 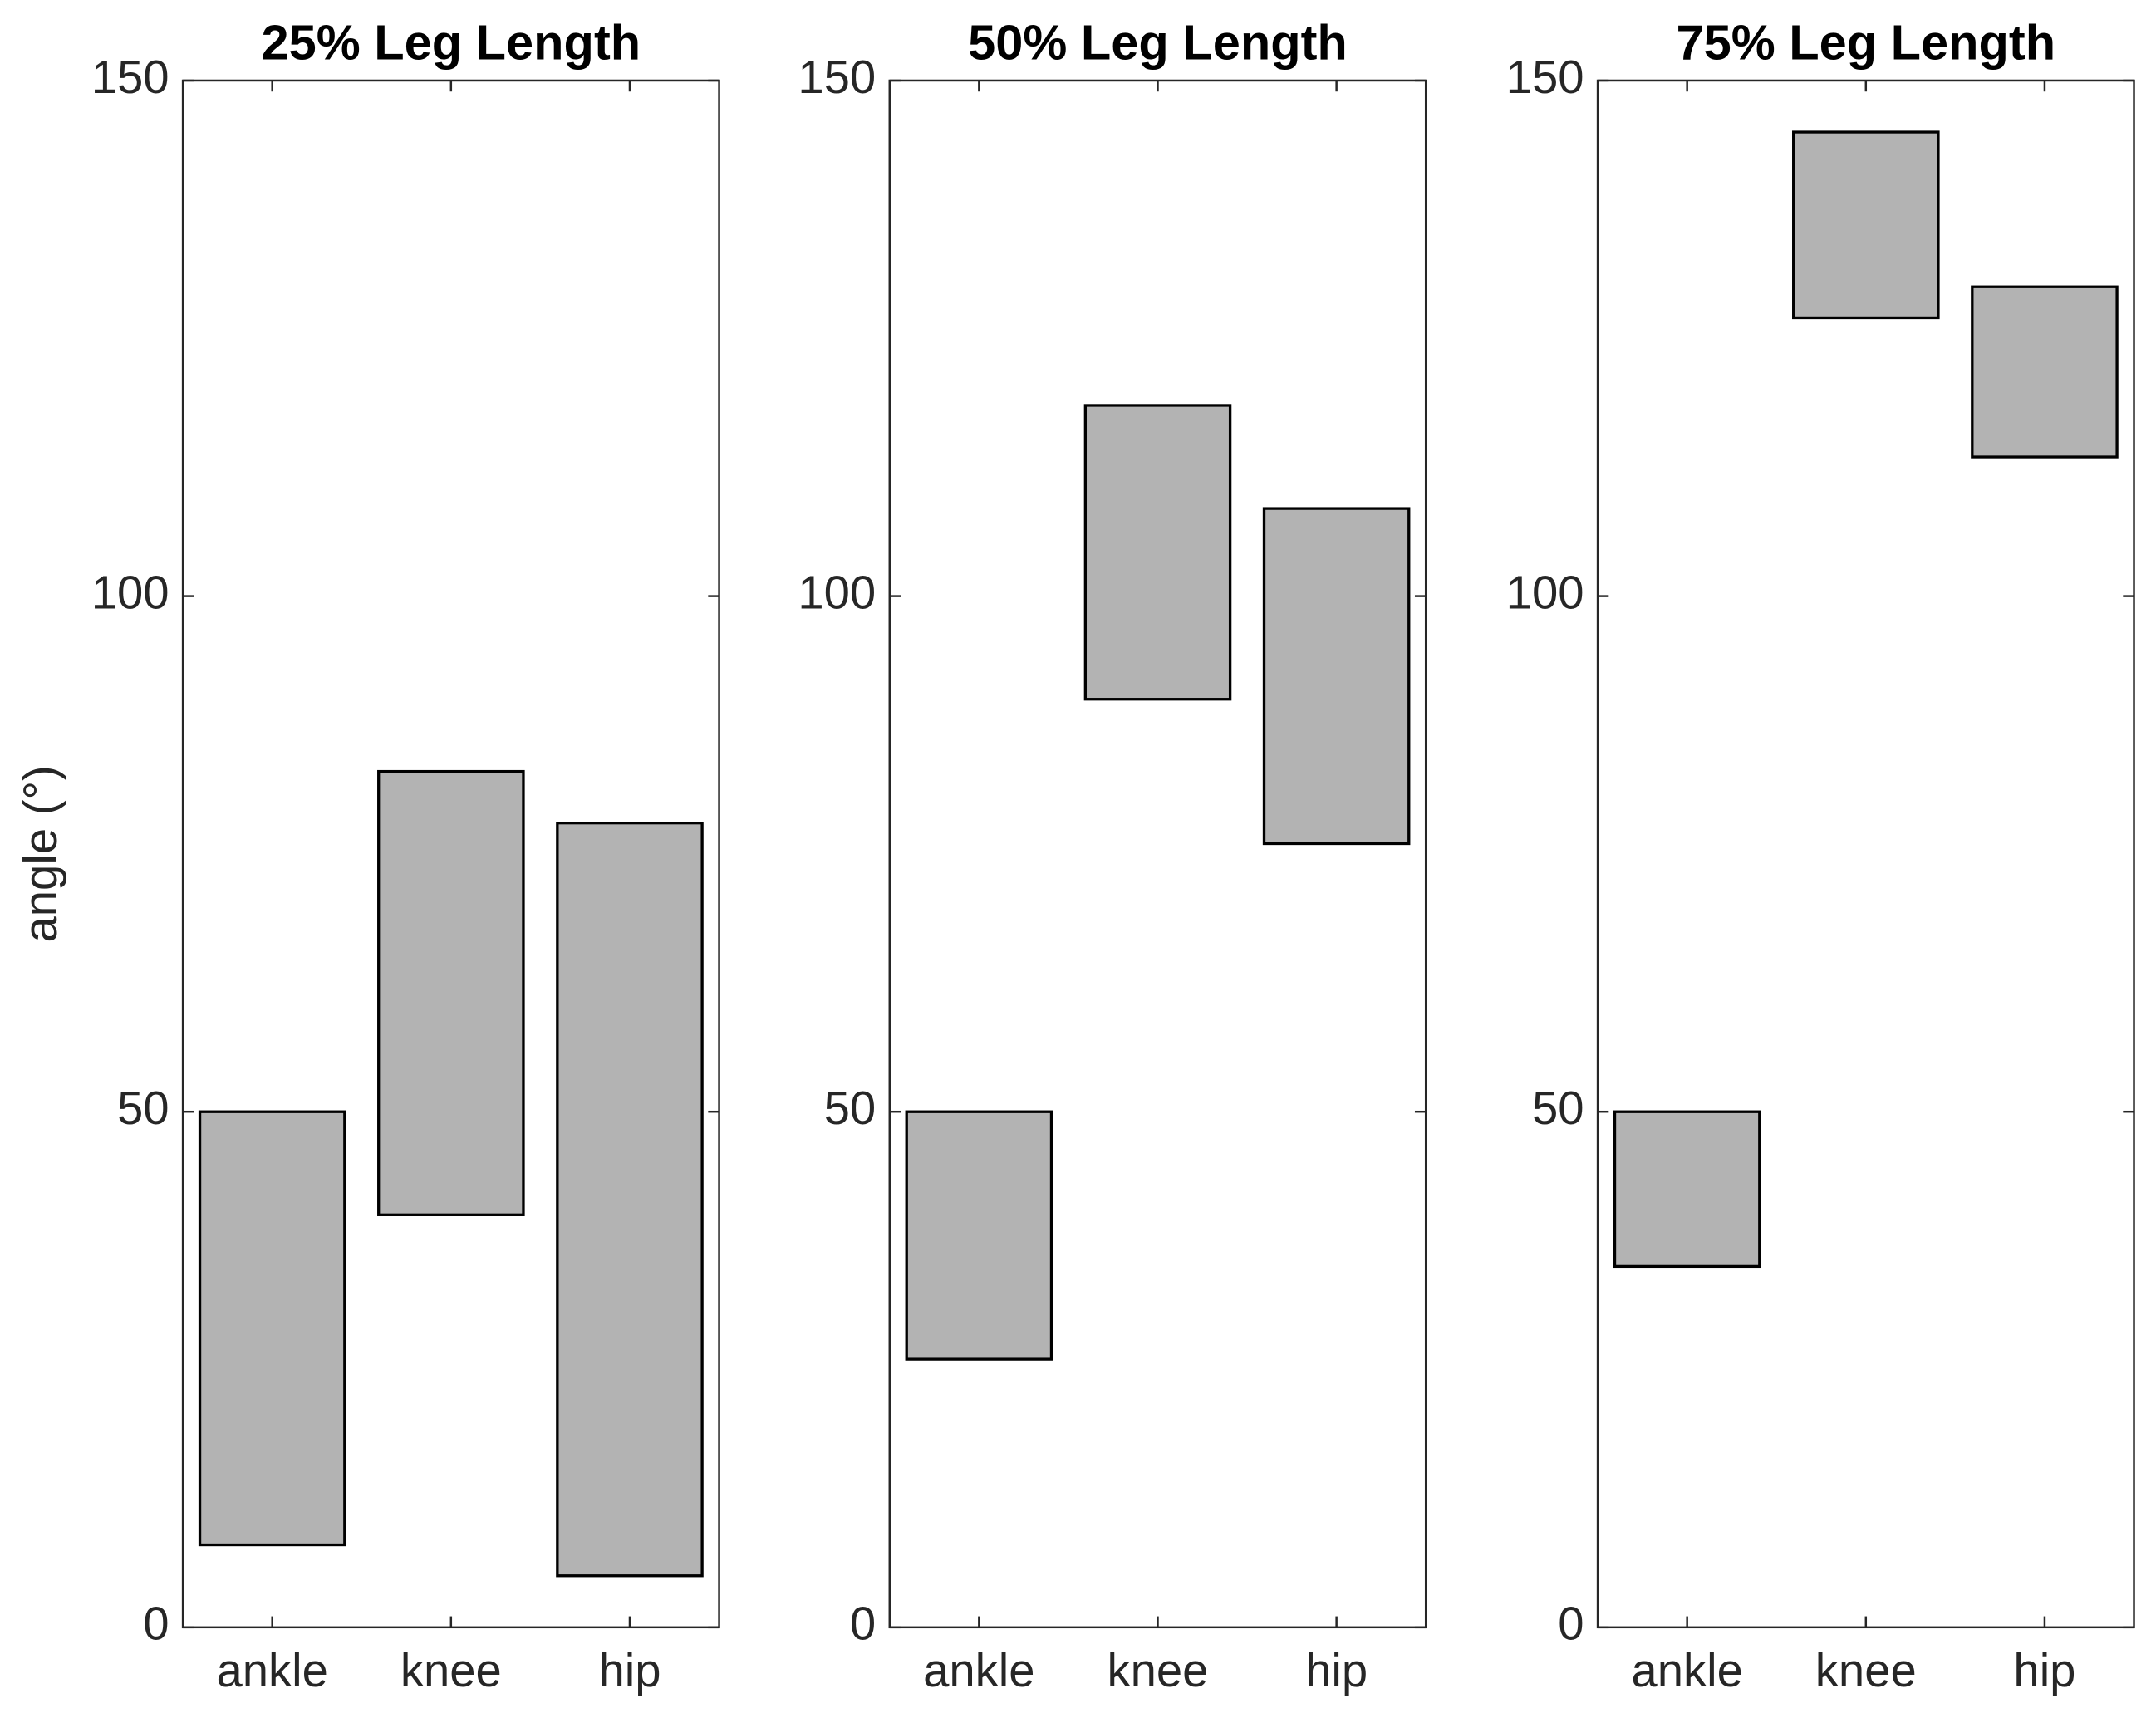 What do you see at coordinates (1865, 42) in the screenshot?
I see `chart-title: 75% Leg Length` at bounding box center [1865, 42].